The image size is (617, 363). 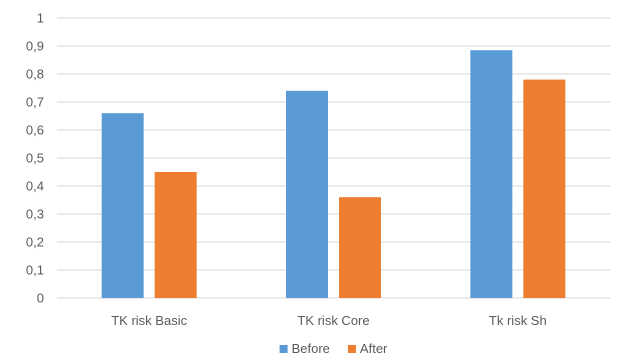 What do you see at coordinates (40, 18) in the screenshot?
I see `y-tick-label: 1` at bounding box center [40, 18].